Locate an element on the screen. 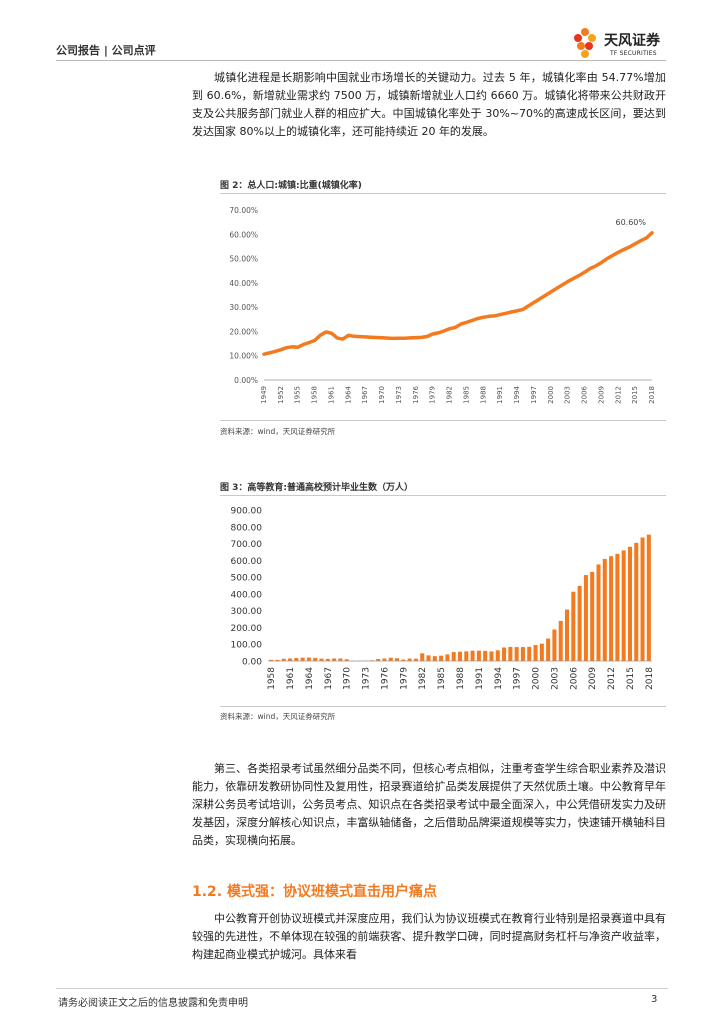 The width and height of the screenshot is (724, 1024). bar-1992 is located at coordinates (485, 655).